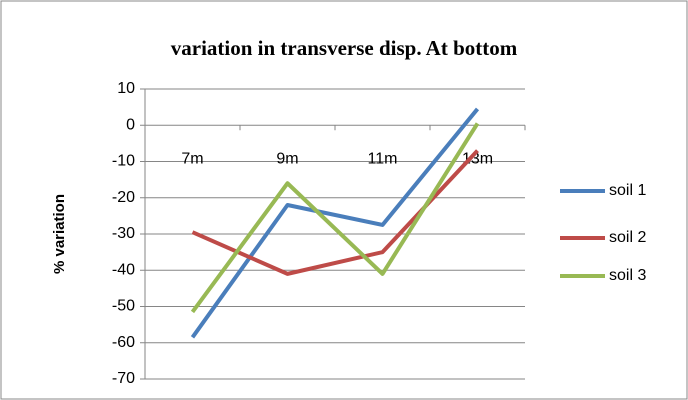  I want to click on y-tick-label: -10, so click(123, 161).